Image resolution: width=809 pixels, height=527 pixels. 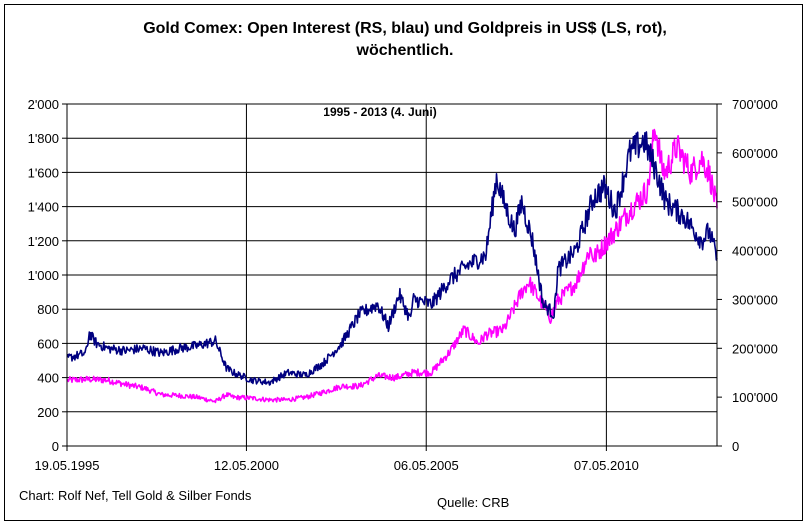 I want to click on x-tick-label-0: 19.05.1995, so click(x=66, y=465).